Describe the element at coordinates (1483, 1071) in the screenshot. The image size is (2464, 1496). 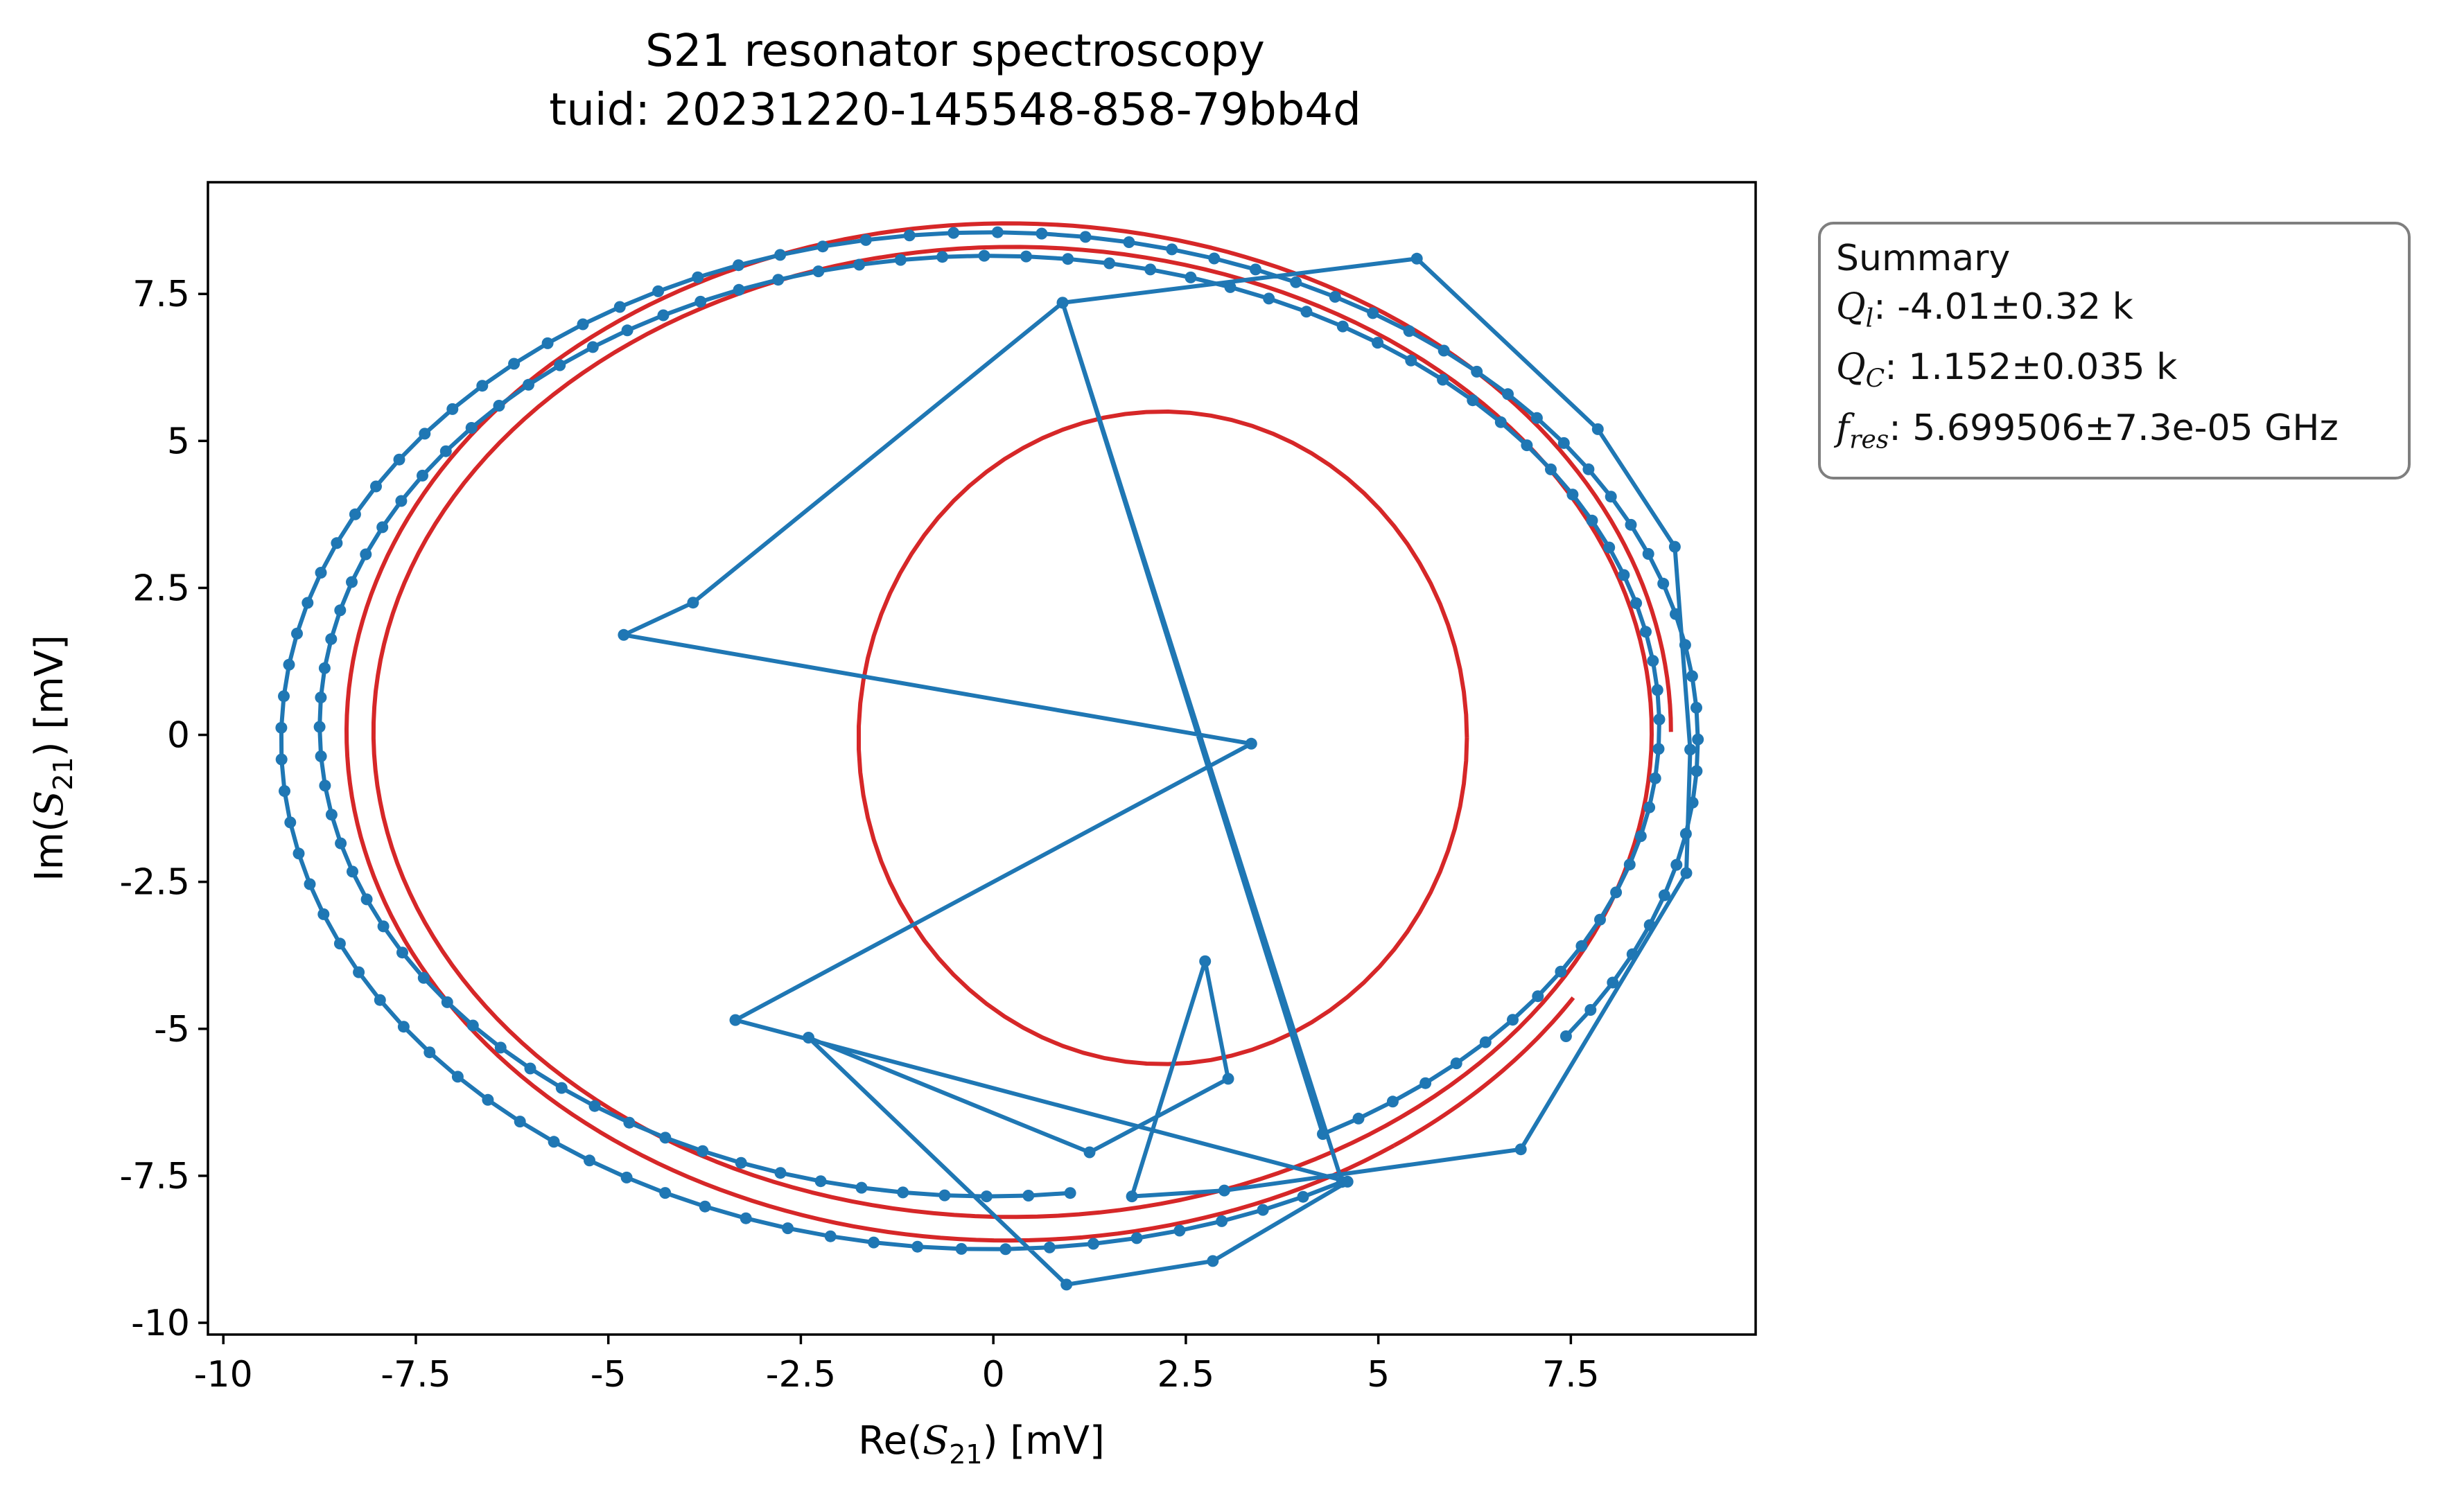
I see `fit-line` at that location.